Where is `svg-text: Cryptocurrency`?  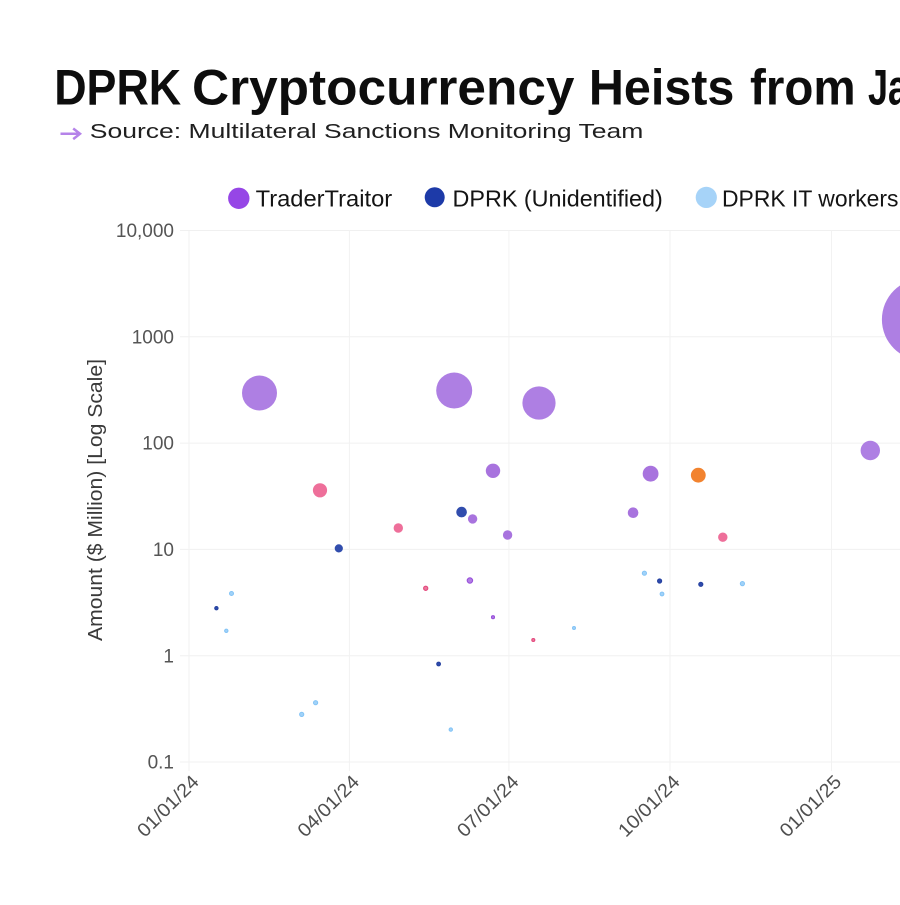 svg-text: Cryptocurrency is located at coordinates (383, 87).